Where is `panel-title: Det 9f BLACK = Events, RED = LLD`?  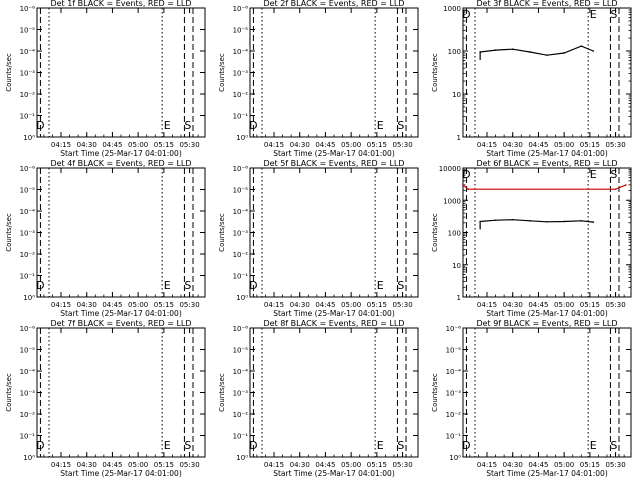
panel-title: Det 9f BLACK = Events, RED = LLD is located at coordinates (546, 323).